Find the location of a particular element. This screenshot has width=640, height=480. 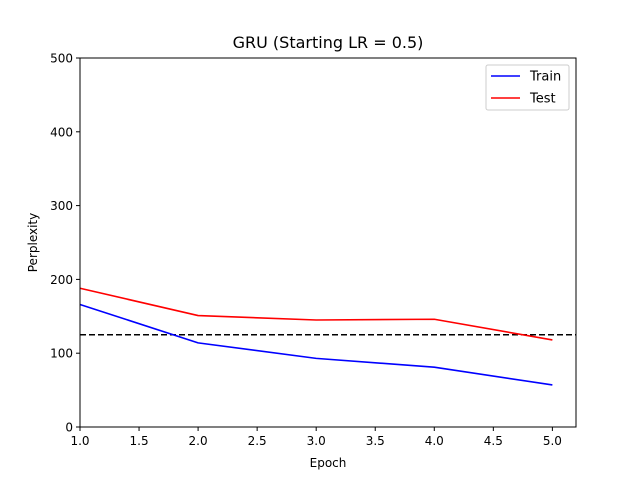

series-line-train is located at coordinates (316, 344).